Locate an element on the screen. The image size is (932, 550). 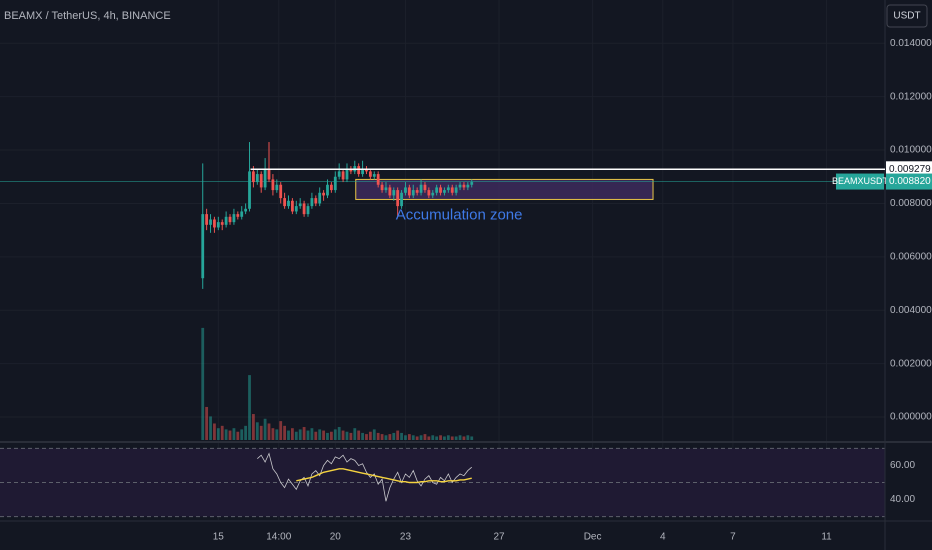
currency-button-label: USDT is located at coordinates (906, 16).